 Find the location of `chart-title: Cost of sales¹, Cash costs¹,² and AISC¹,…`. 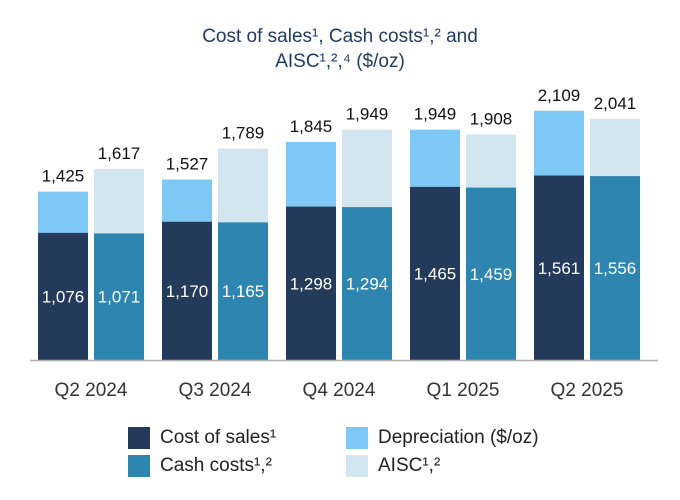

chart-title: Cost of sales¹, Cash costs¹,² and AISC¹,… is located at coordinates (340, 49).